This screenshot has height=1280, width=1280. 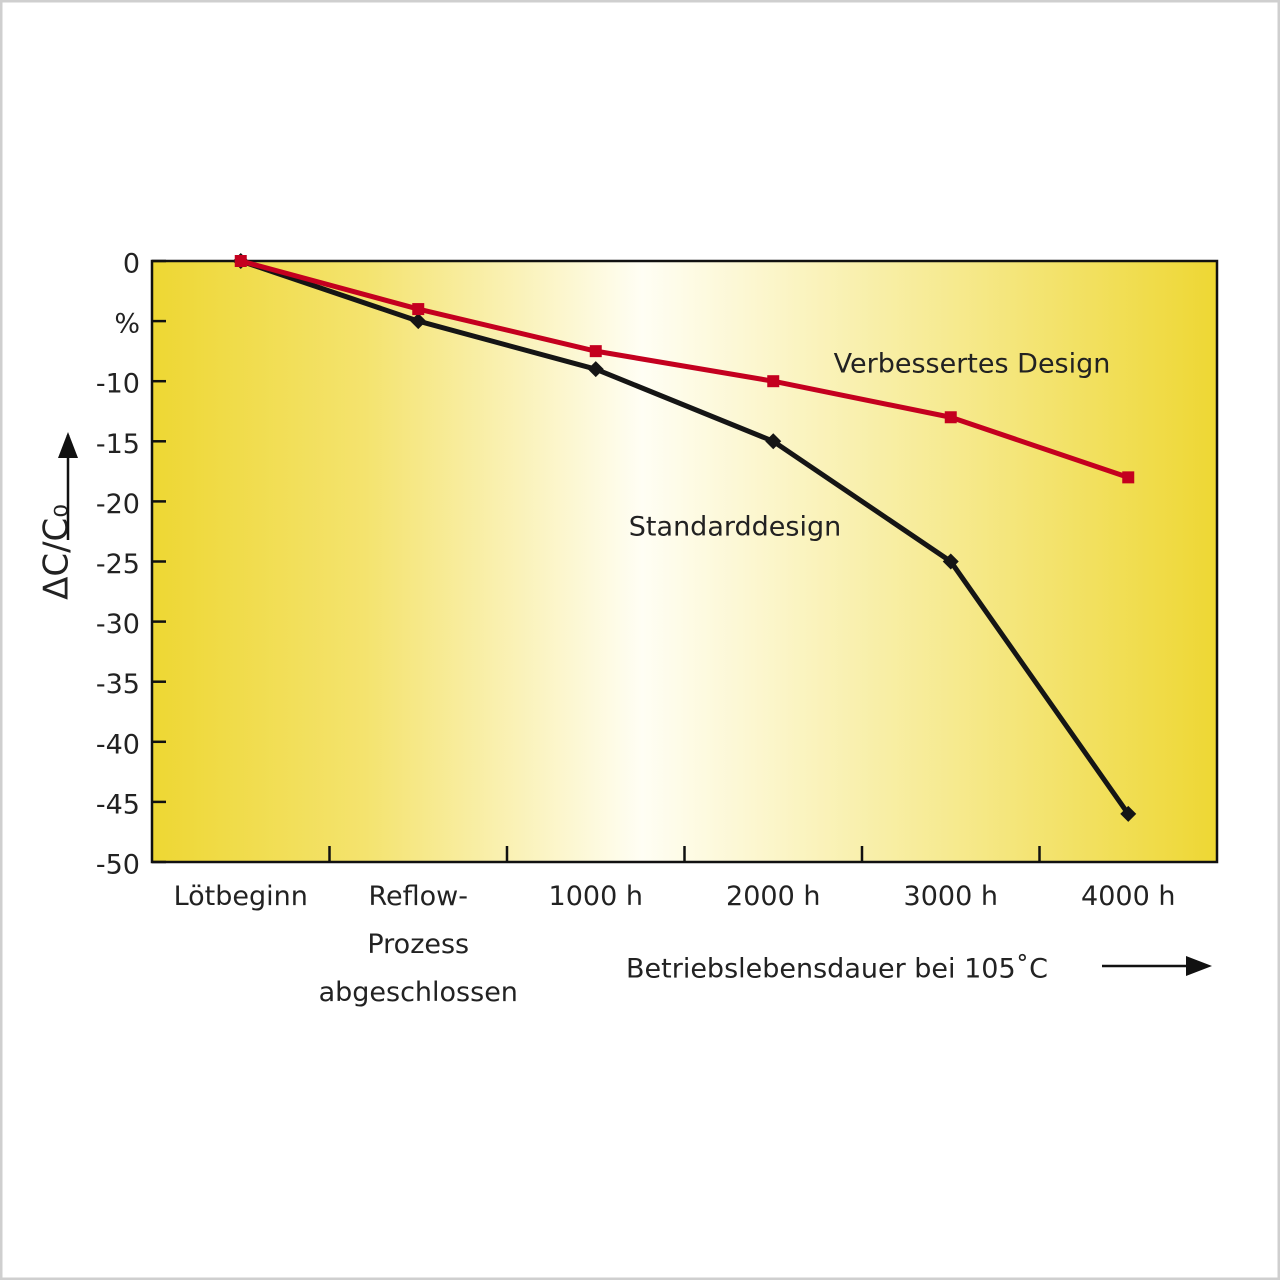 What do you see at coordinates (118, 804) in the screenshot?
I see `y-tick-label: -45` at bounding box center [118, 804].